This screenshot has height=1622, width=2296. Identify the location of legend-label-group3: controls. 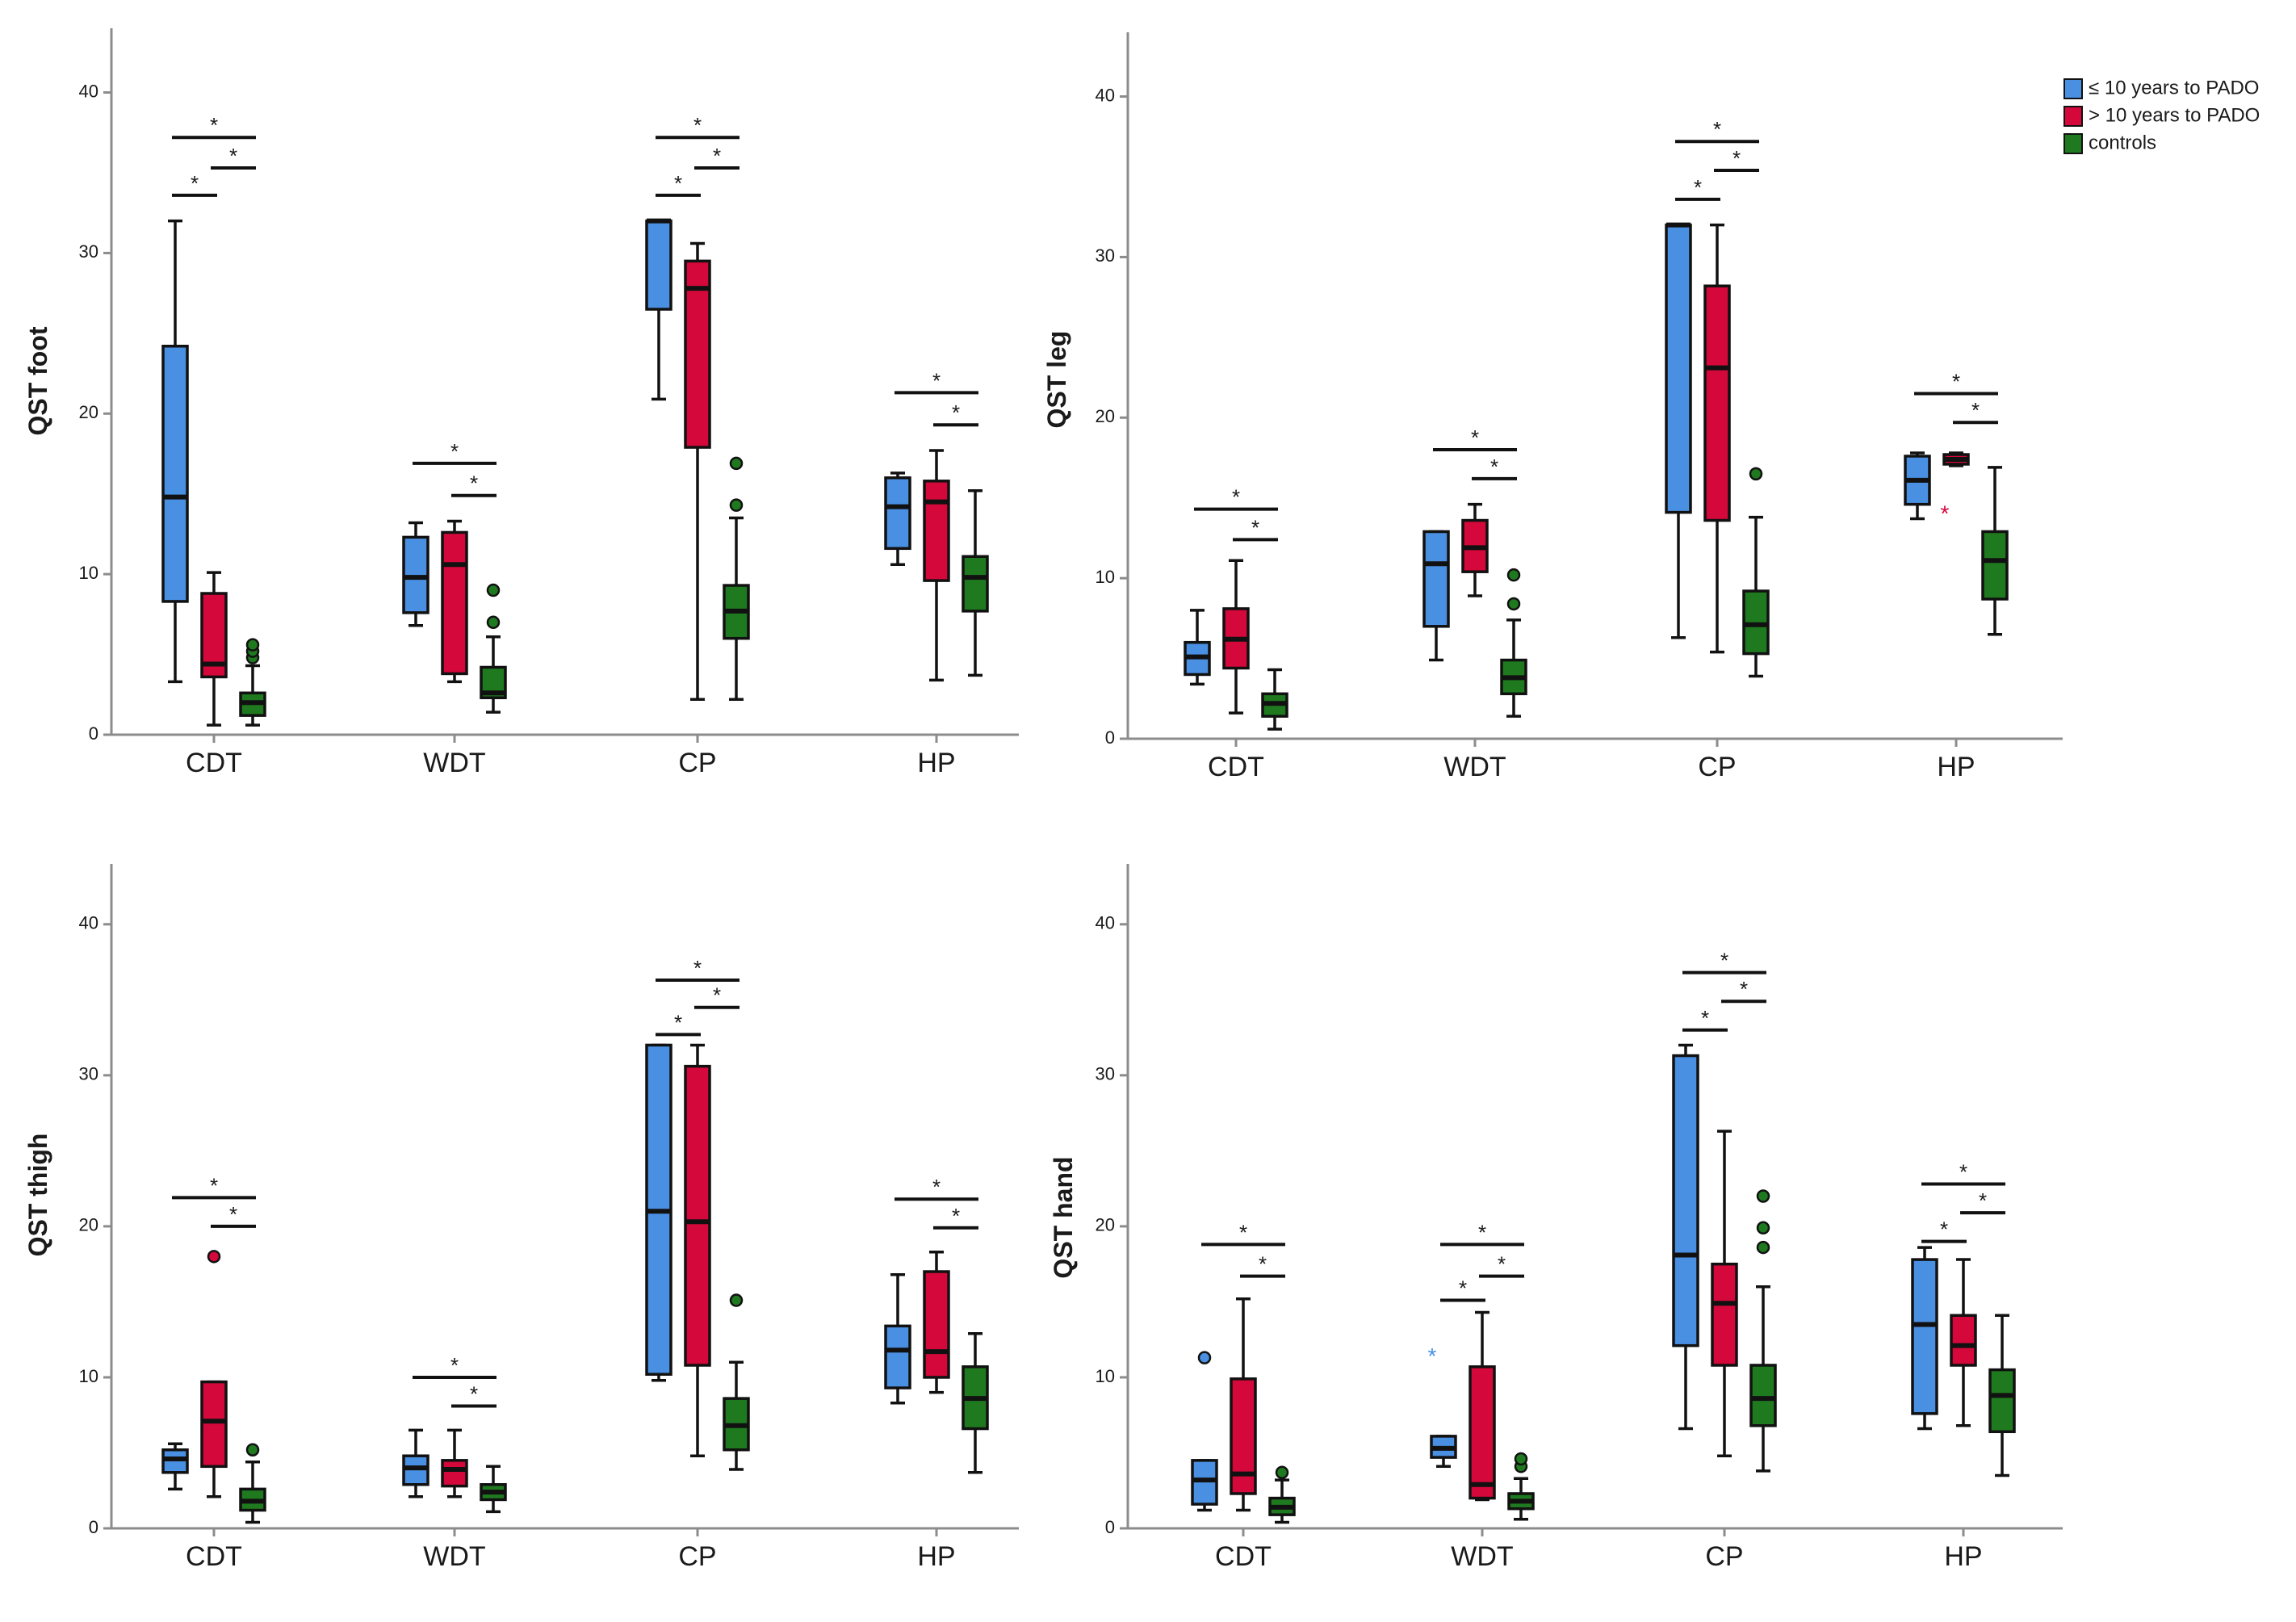
(2122, 142).